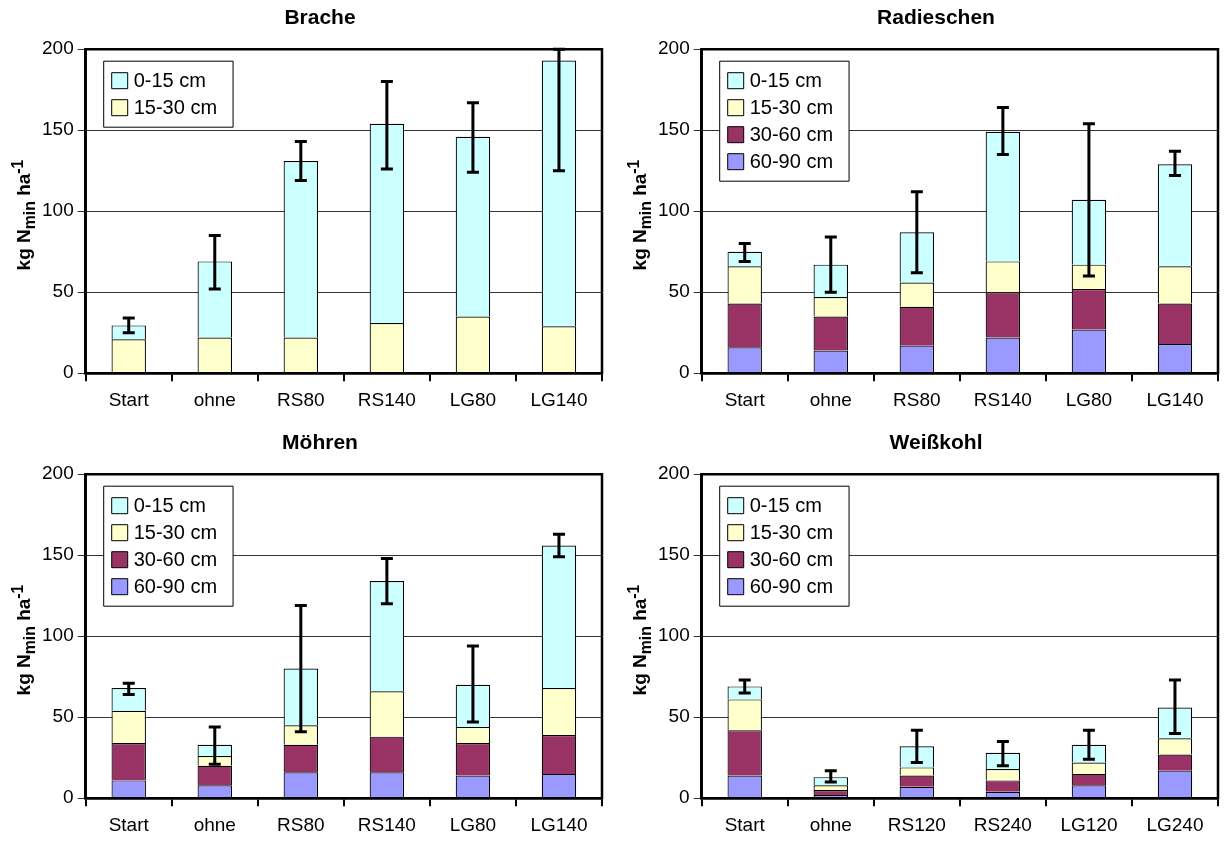  Describe the element at coordinates (916, 824) in the screenshot. I see `x-tick-label: RS120` at that location.